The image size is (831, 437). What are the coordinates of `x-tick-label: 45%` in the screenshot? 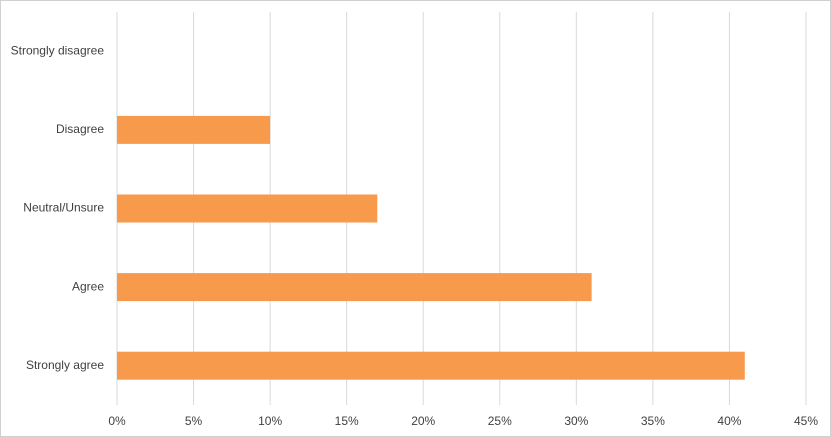 It's located at (806, 421).